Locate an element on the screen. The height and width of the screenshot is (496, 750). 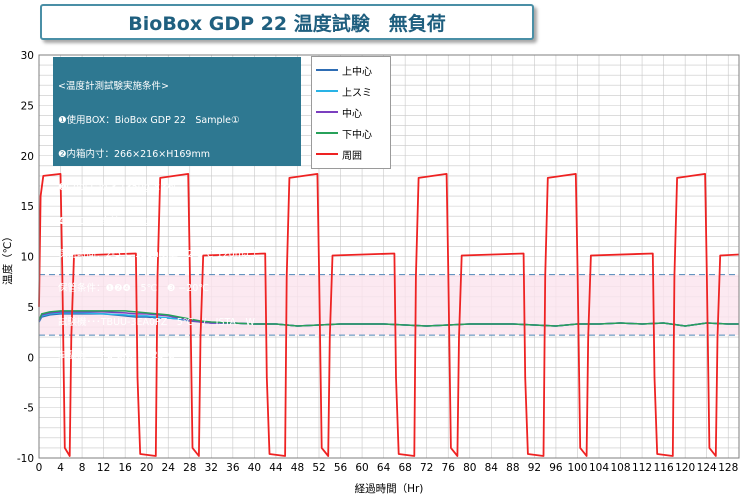
x-tick-label: 100 is located at coordinates (577, 468).